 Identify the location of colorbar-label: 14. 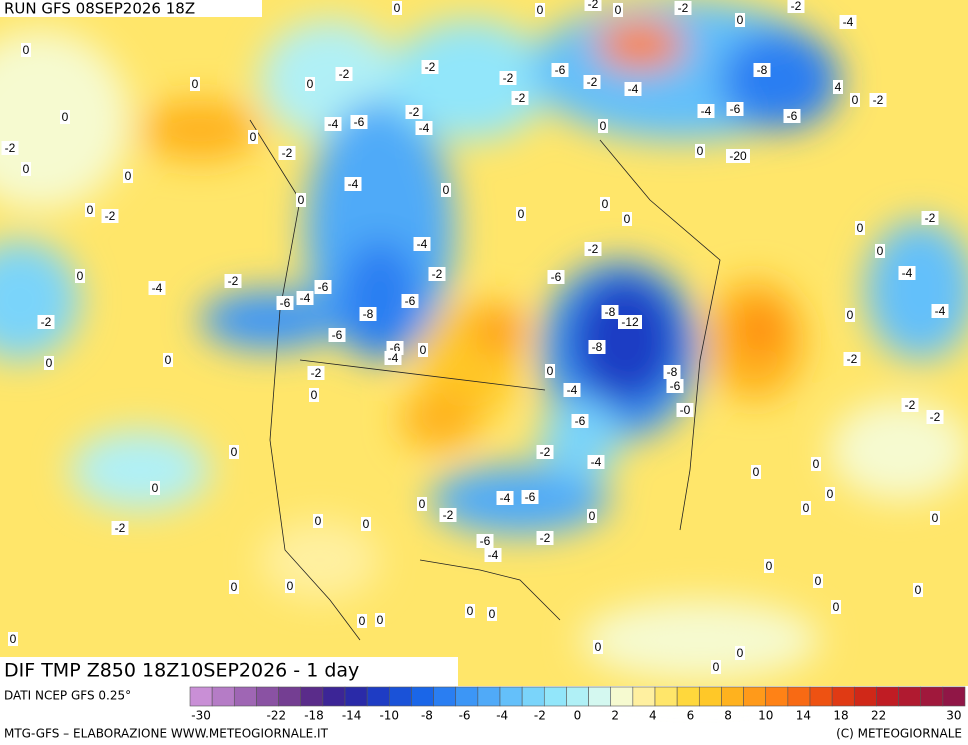
(803, 716).